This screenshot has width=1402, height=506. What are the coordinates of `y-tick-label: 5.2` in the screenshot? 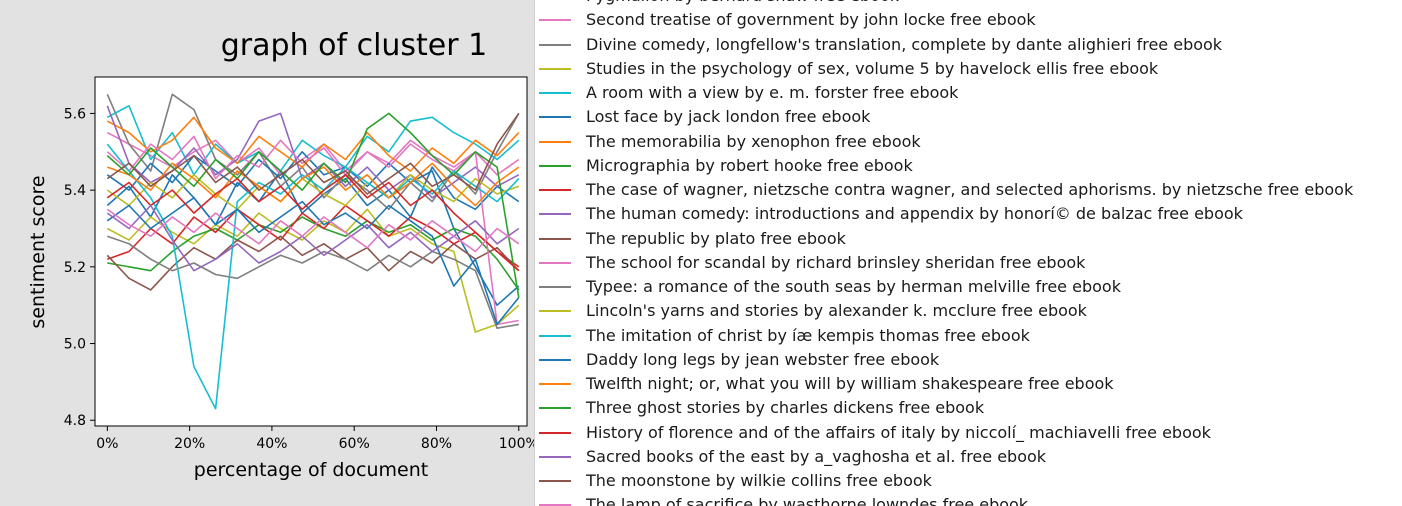 It's located at (75, 268).